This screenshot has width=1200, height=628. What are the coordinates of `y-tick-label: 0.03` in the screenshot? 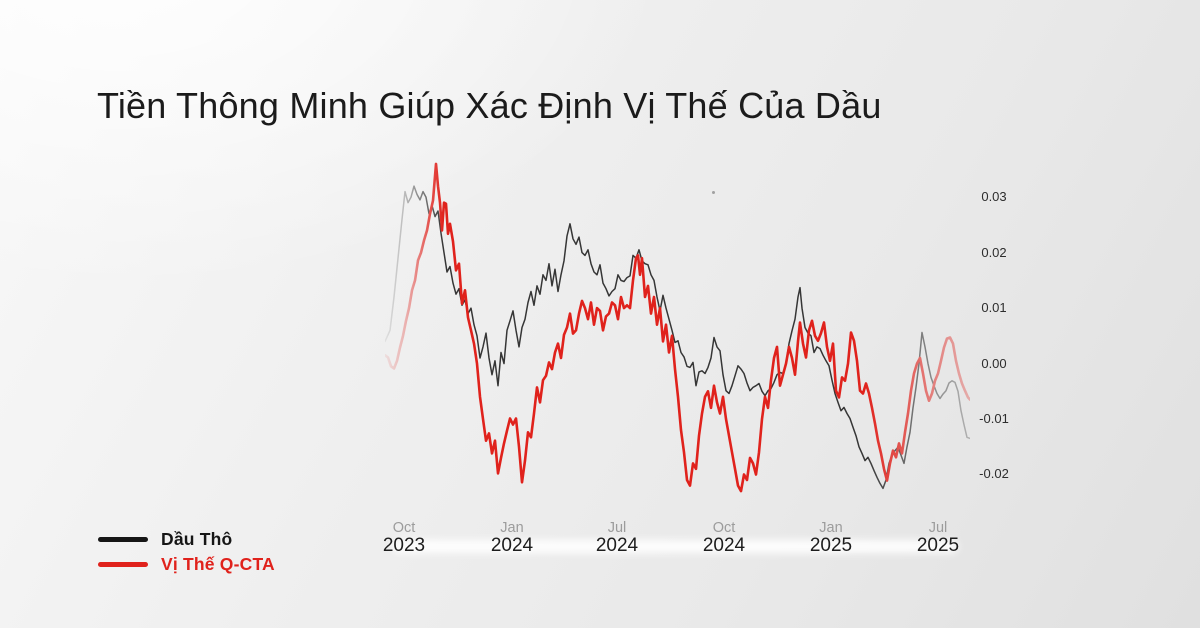 It's located at (994, 197).